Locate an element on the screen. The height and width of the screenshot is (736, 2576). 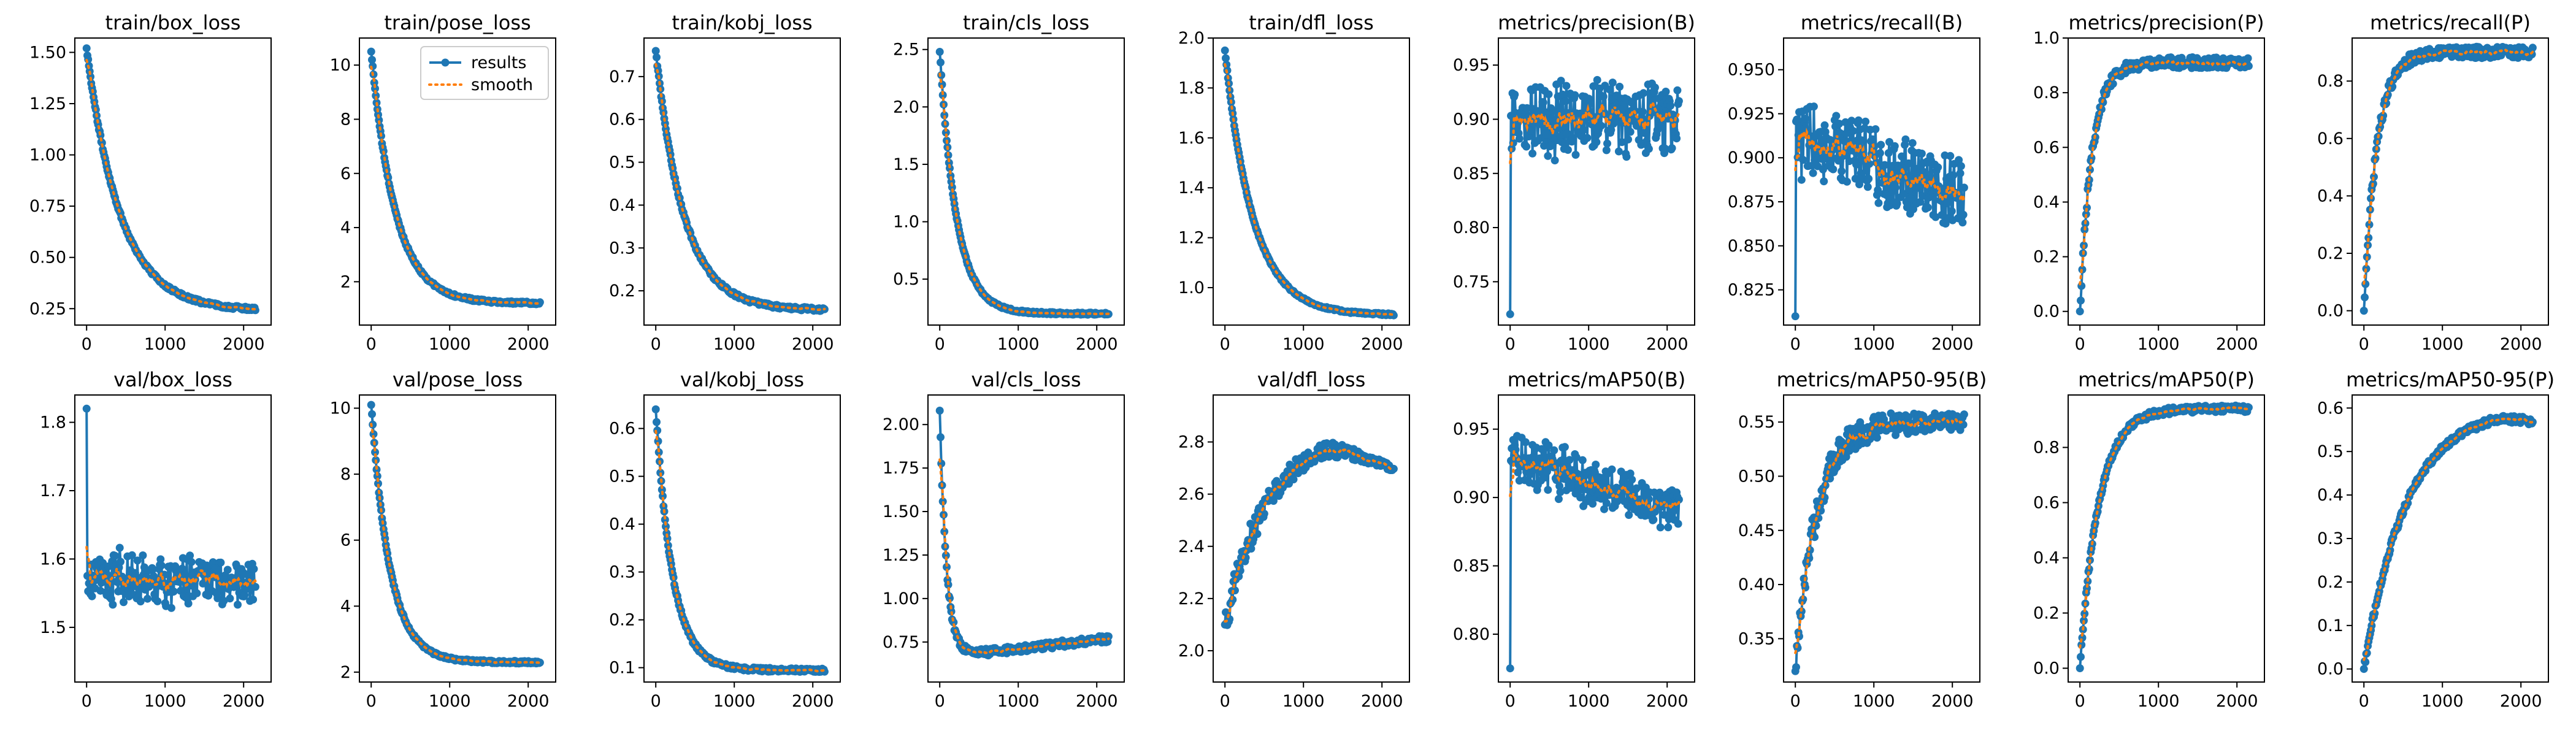
legend-results-marker is located at coordinates (445, 62).